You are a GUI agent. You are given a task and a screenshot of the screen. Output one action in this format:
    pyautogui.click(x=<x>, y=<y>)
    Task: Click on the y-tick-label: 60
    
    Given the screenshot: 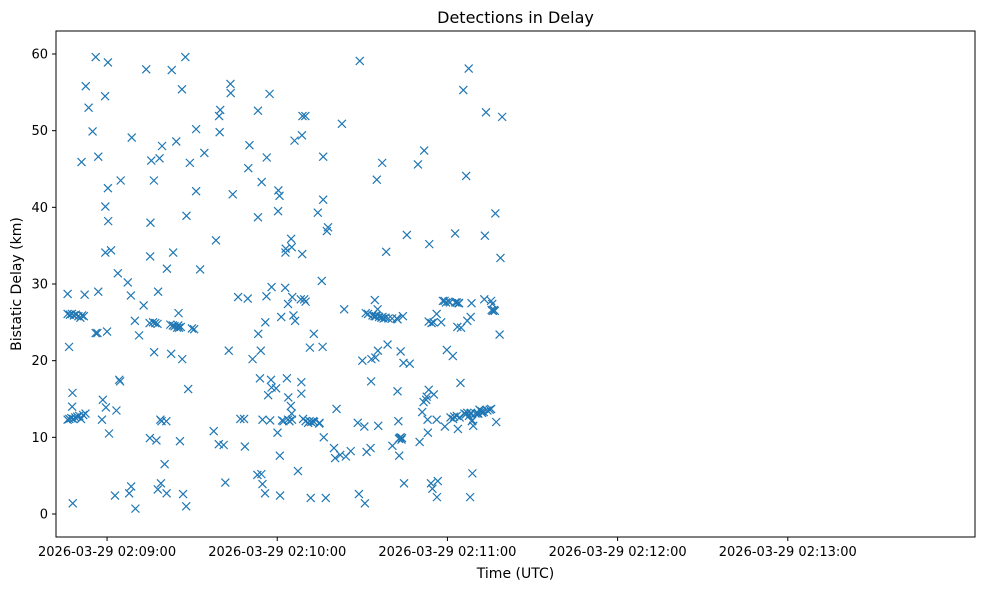 What is the action you would take?
    pyautogui.click(x=39, y=55)
    